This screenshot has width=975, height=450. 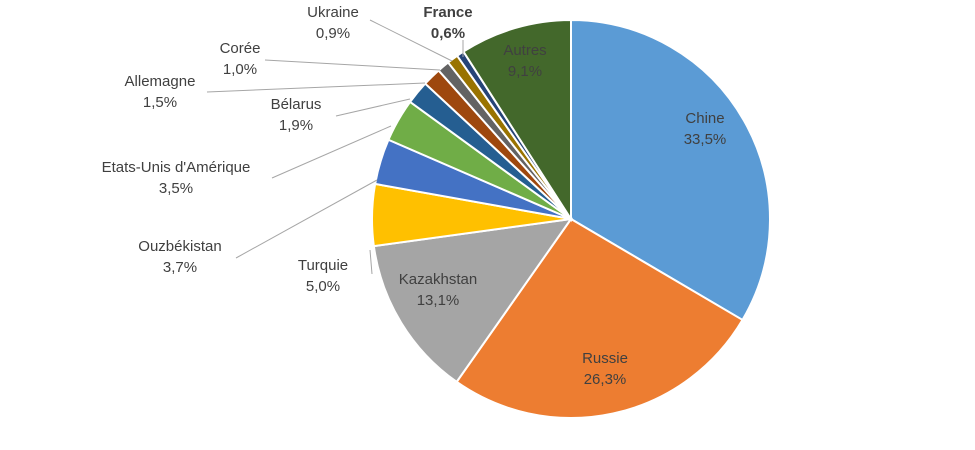 I want to click on slice-value-chine: 33,5%, so click(x=705, y=139).